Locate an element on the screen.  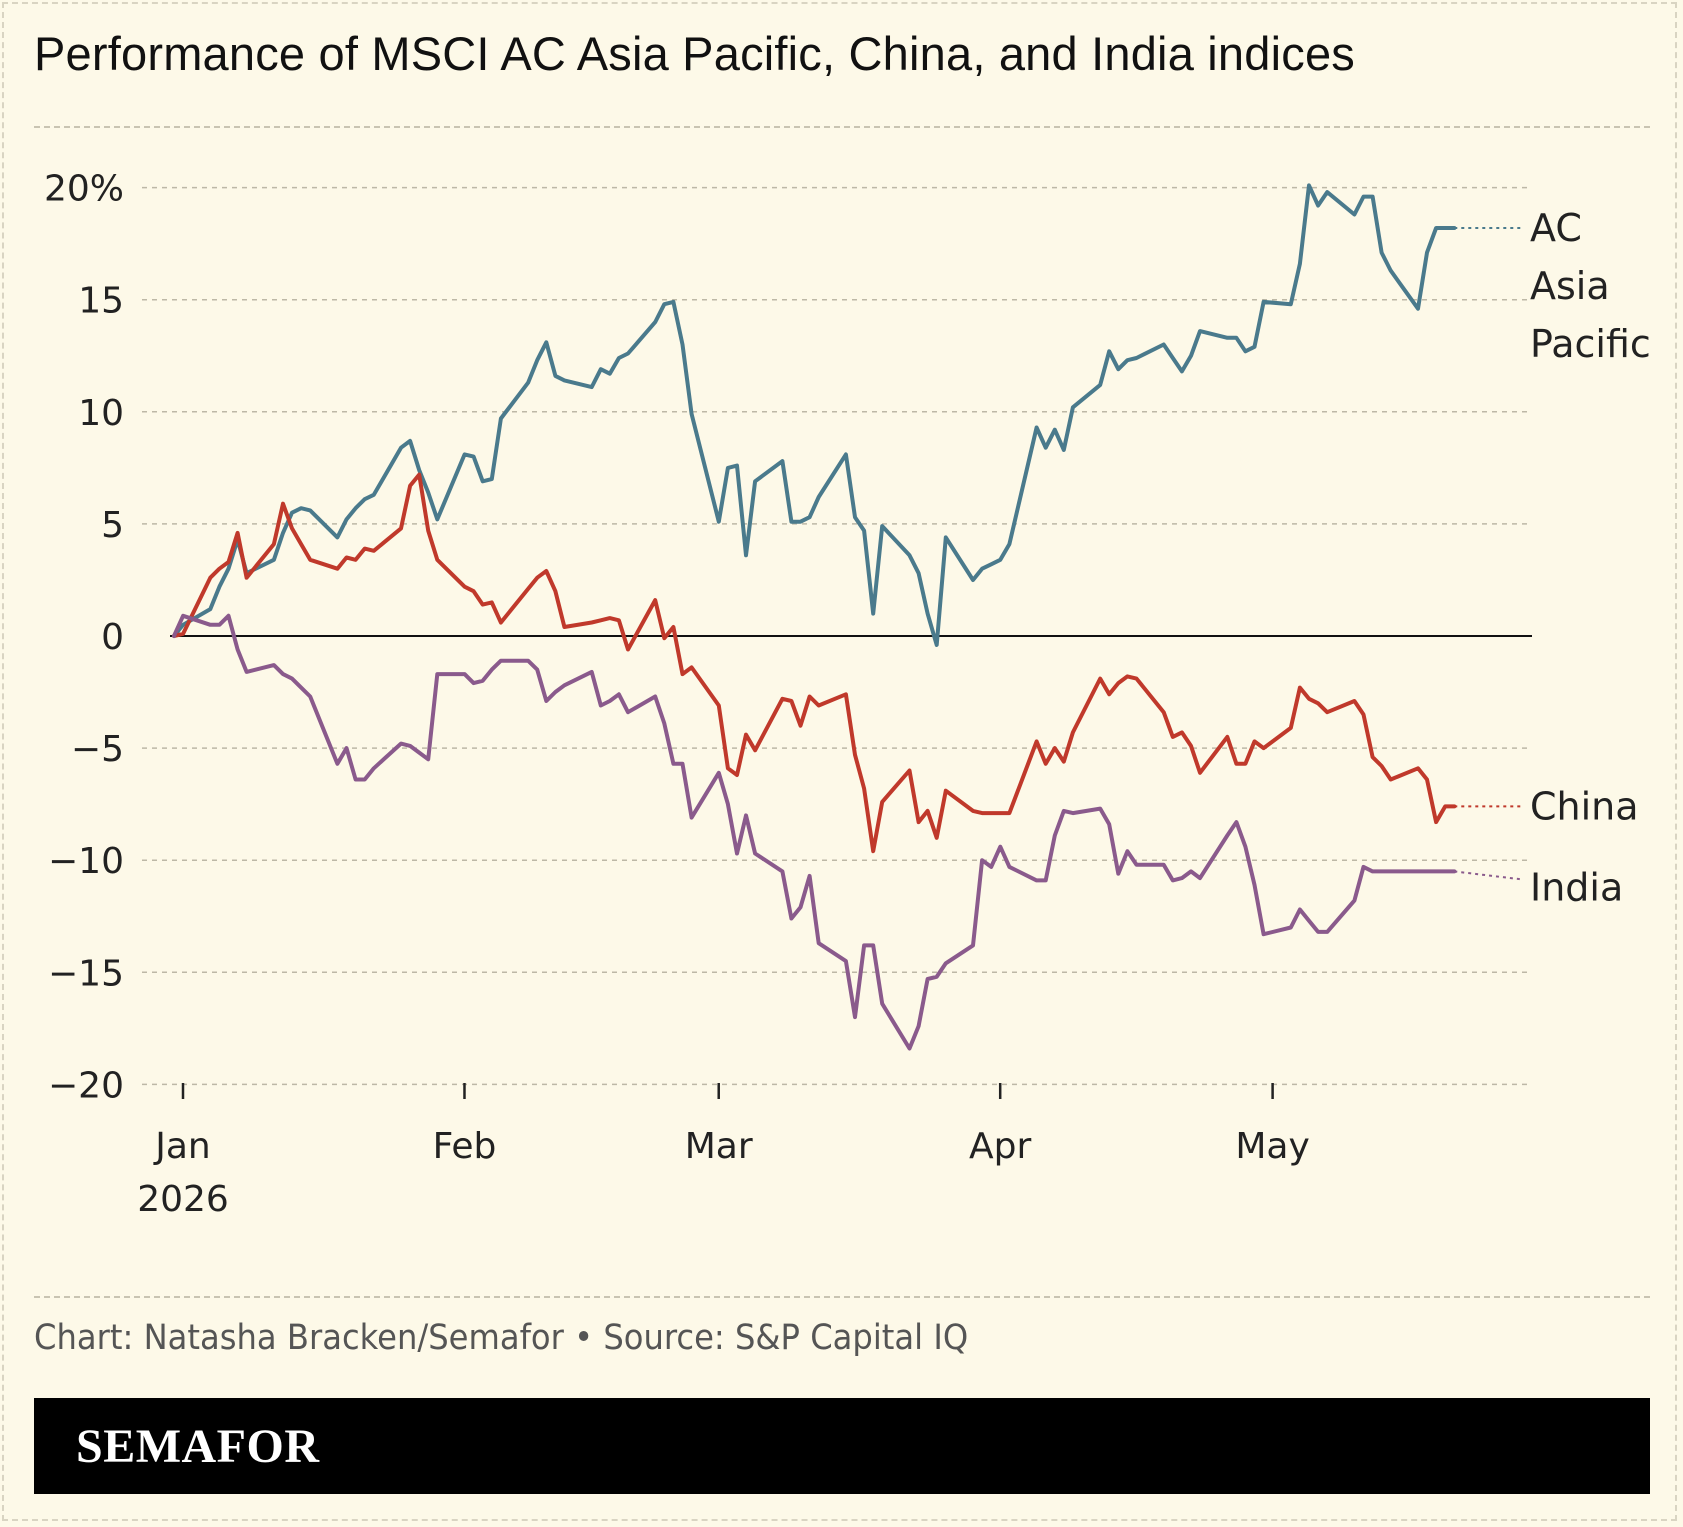
y-tick-label: −5 is located at coordinates (97, 749).